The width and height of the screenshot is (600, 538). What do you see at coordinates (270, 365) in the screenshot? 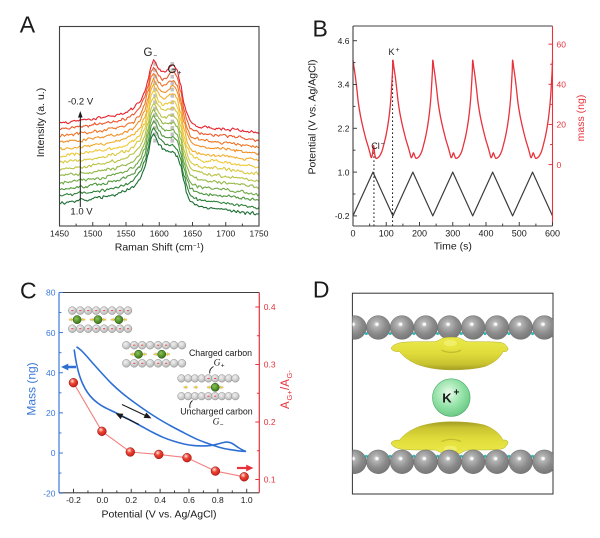
I see `svg-text: 0.3` at bounding box center [270, 365].